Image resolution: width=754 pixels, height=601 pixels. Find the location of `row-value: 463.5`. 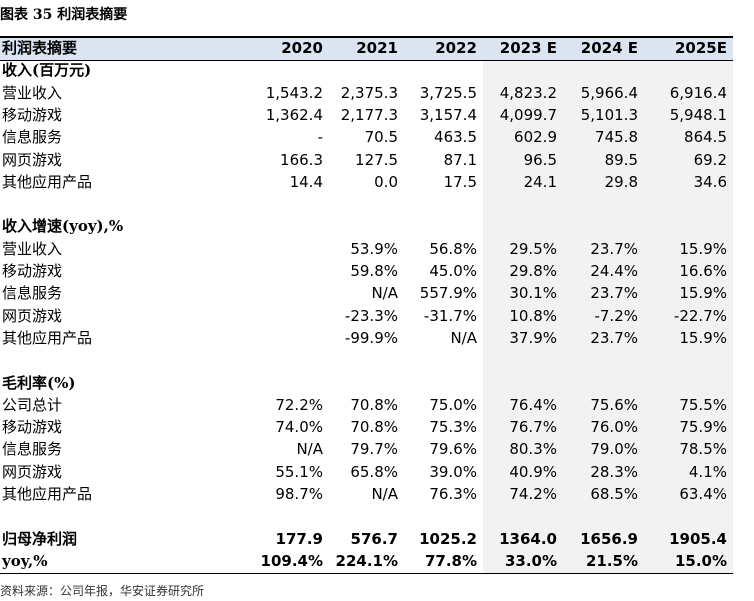

row-value: 463.5 is located at coordinates (455, 137).